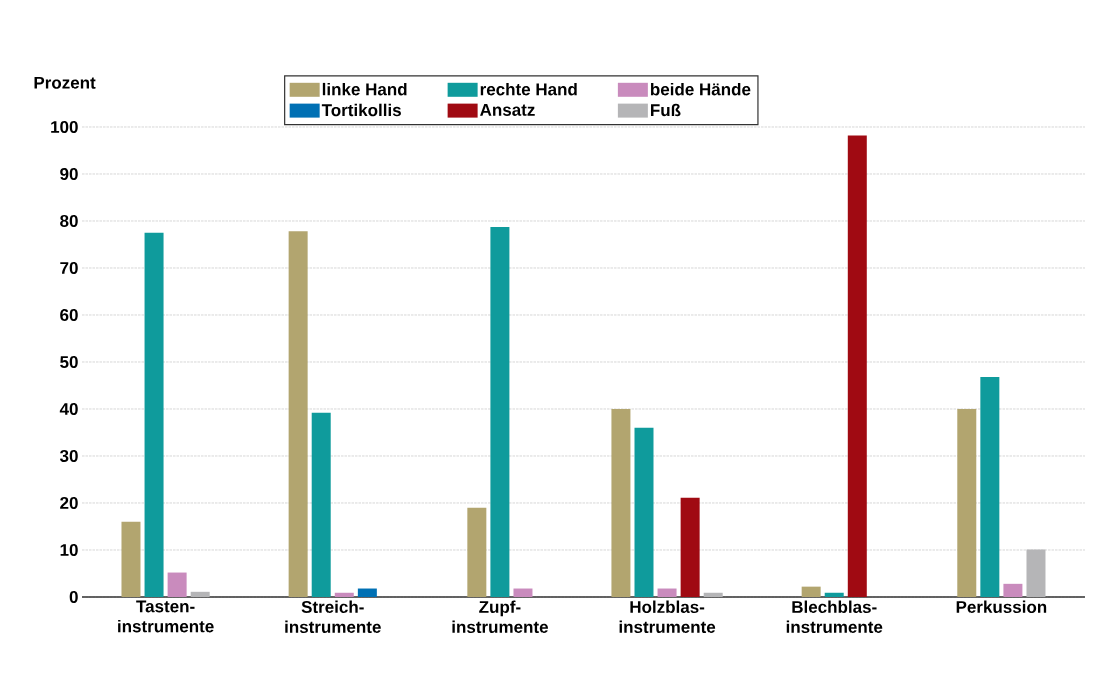 This screenshot has height=676, width=1114. What do you see at coordinates (666, 110) in the screenshot?
I see `legend-label: Fuß` at bounding box center [666, 110].